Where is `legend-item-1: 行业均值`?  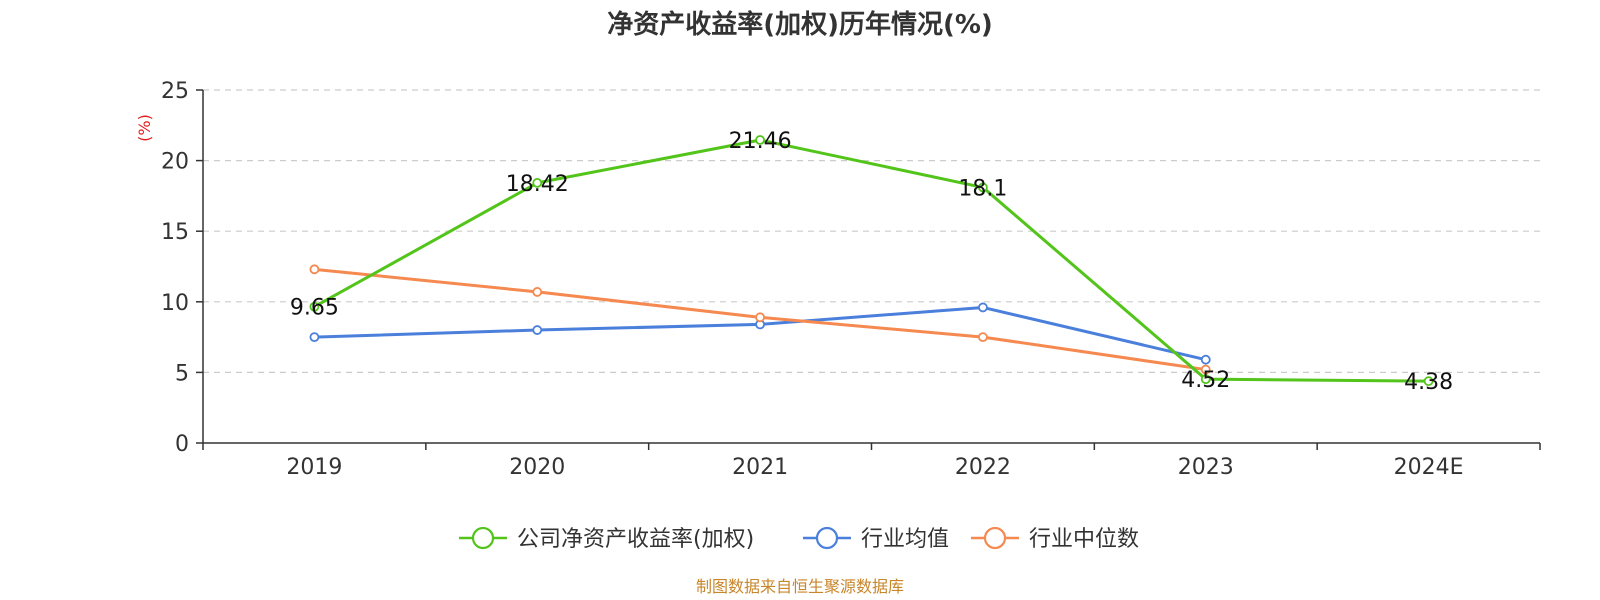
legend-item-1: 行业均值 is located at coordinates (876, 539).